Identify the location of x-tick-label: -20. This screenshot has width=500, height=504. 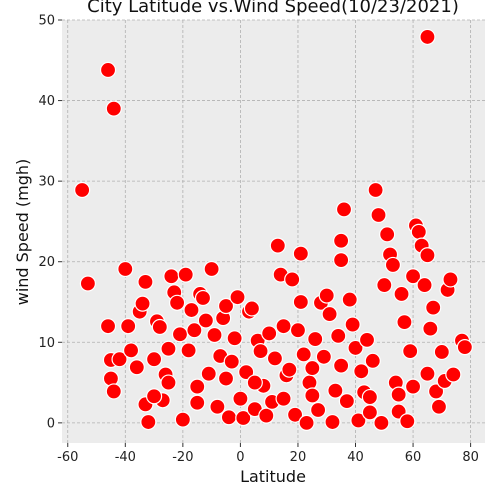
(182, 457).